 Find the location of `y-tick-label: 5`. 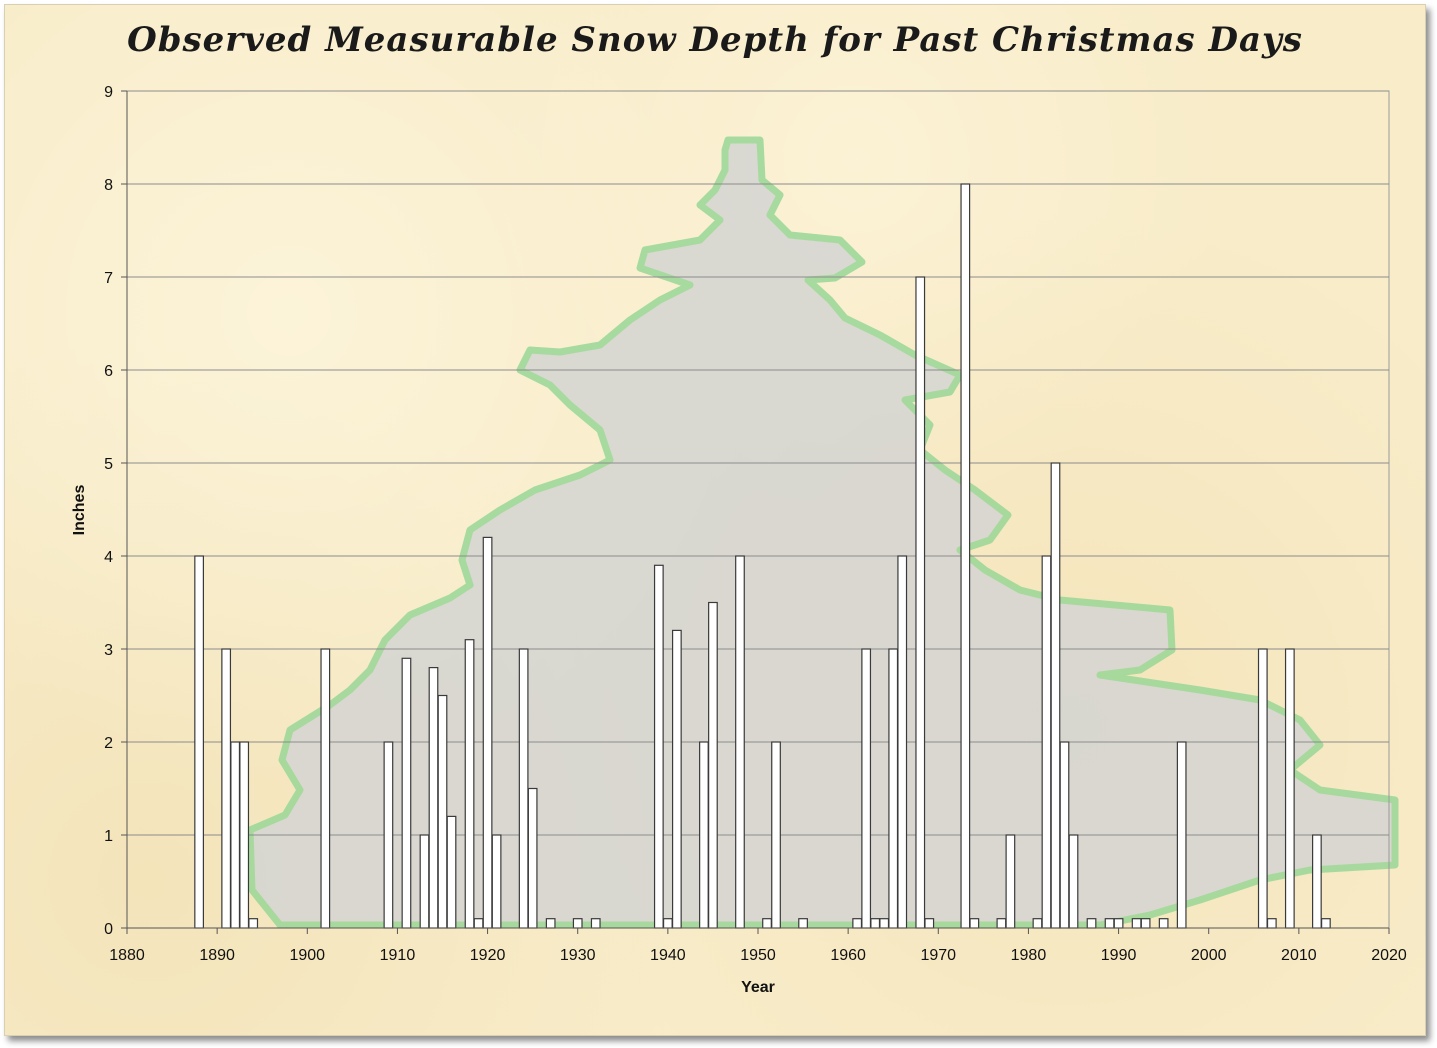

y-tick-label: 5 is located at coordinates (108, 464).